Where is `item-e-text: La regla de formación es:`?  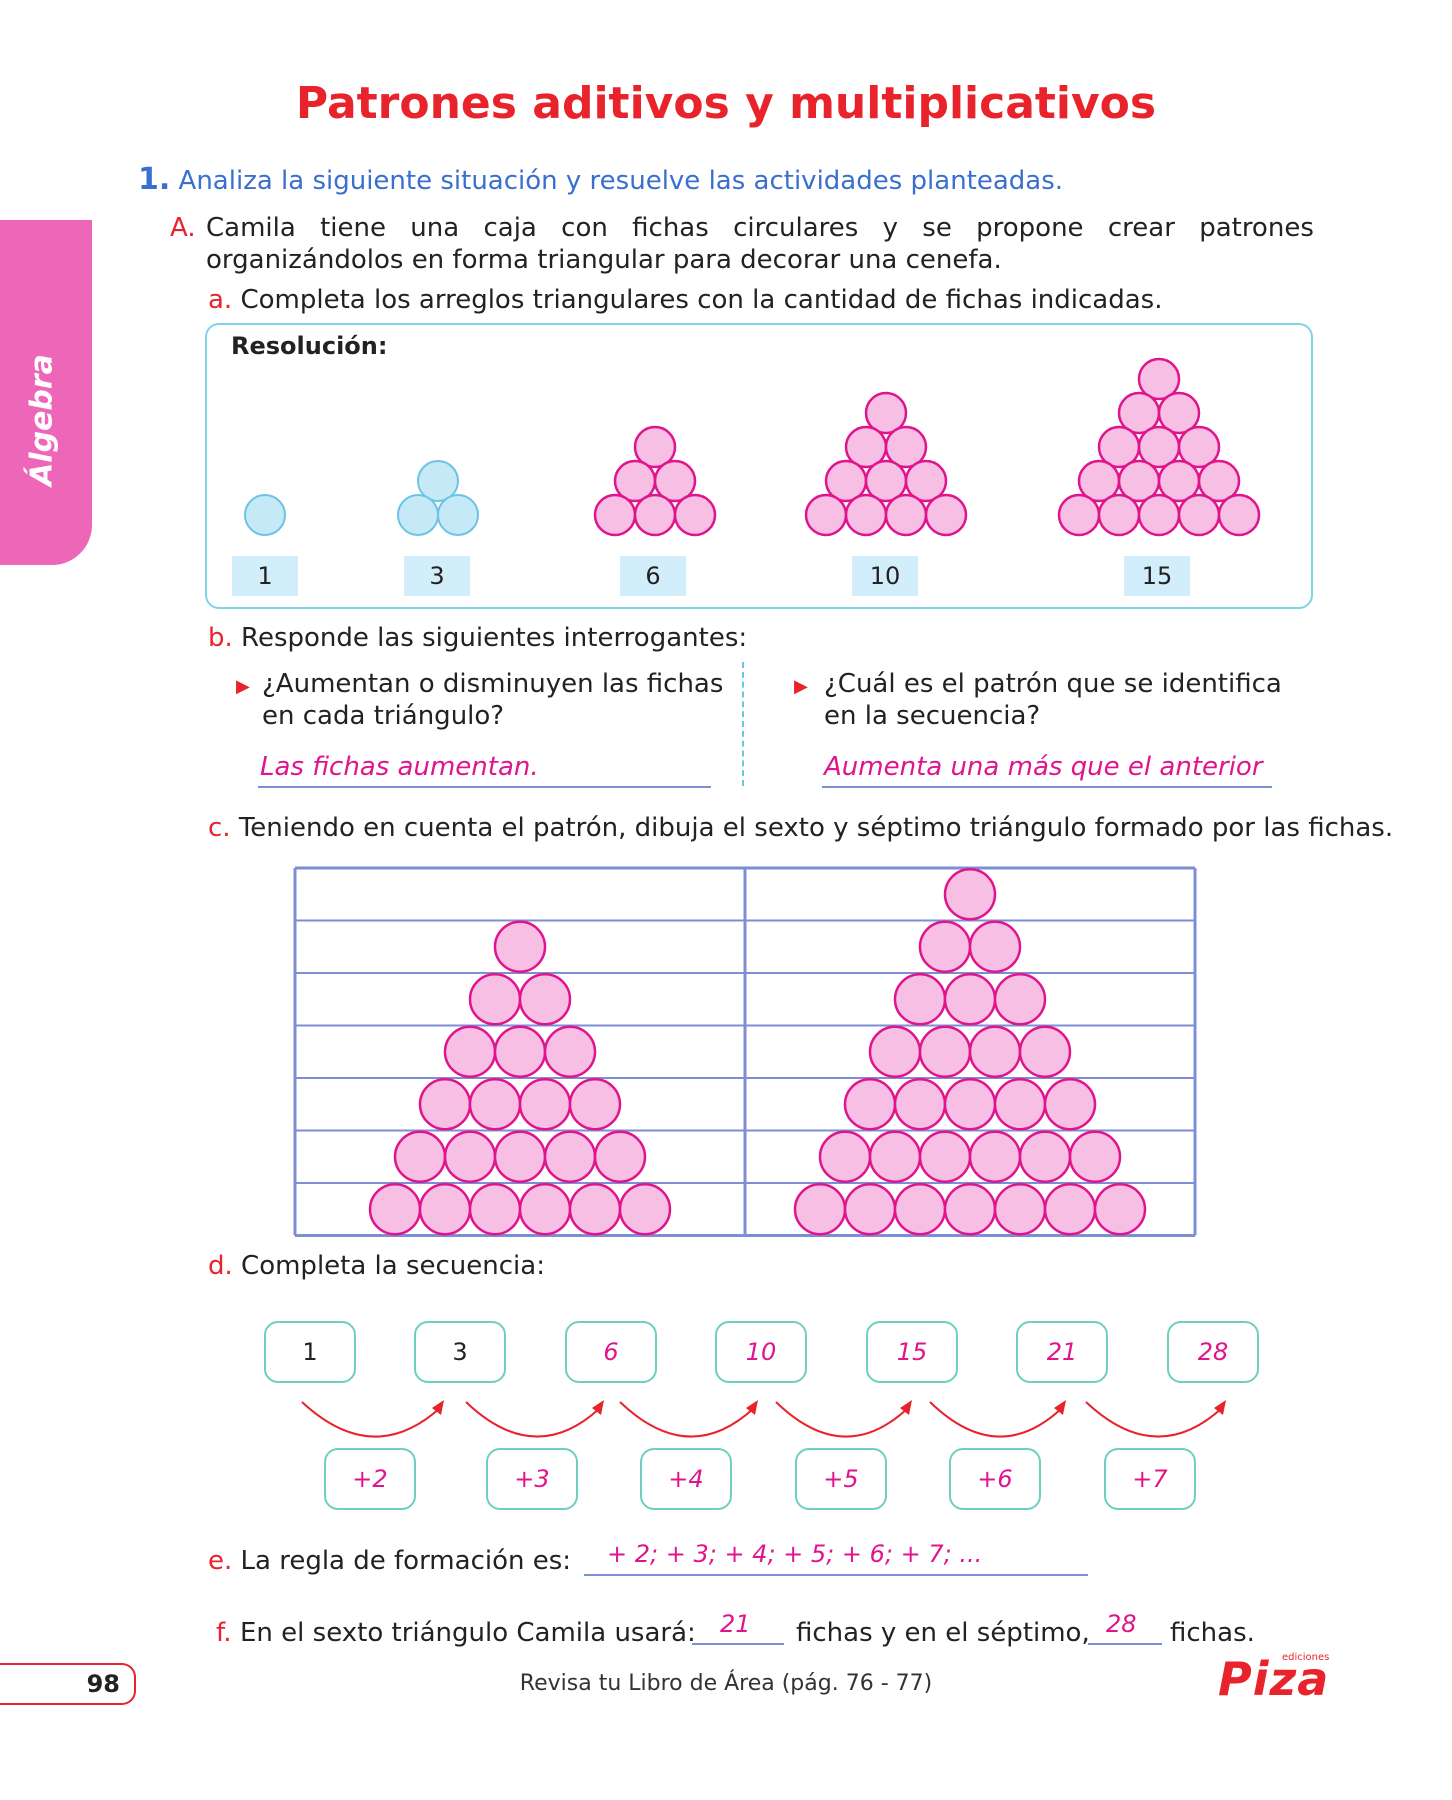 item-e-text: La regla de formación es: is located at coordinates (406, 1561).